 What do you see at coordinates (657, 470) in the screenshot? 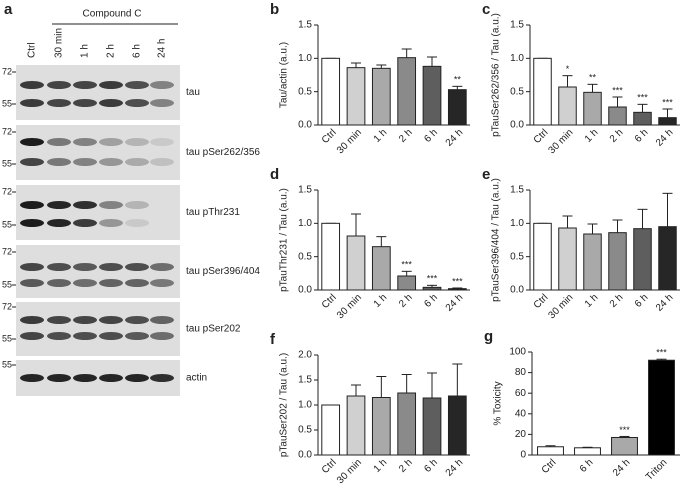
I see `x-tick-label: Triton` at bounding box center [657, 470].